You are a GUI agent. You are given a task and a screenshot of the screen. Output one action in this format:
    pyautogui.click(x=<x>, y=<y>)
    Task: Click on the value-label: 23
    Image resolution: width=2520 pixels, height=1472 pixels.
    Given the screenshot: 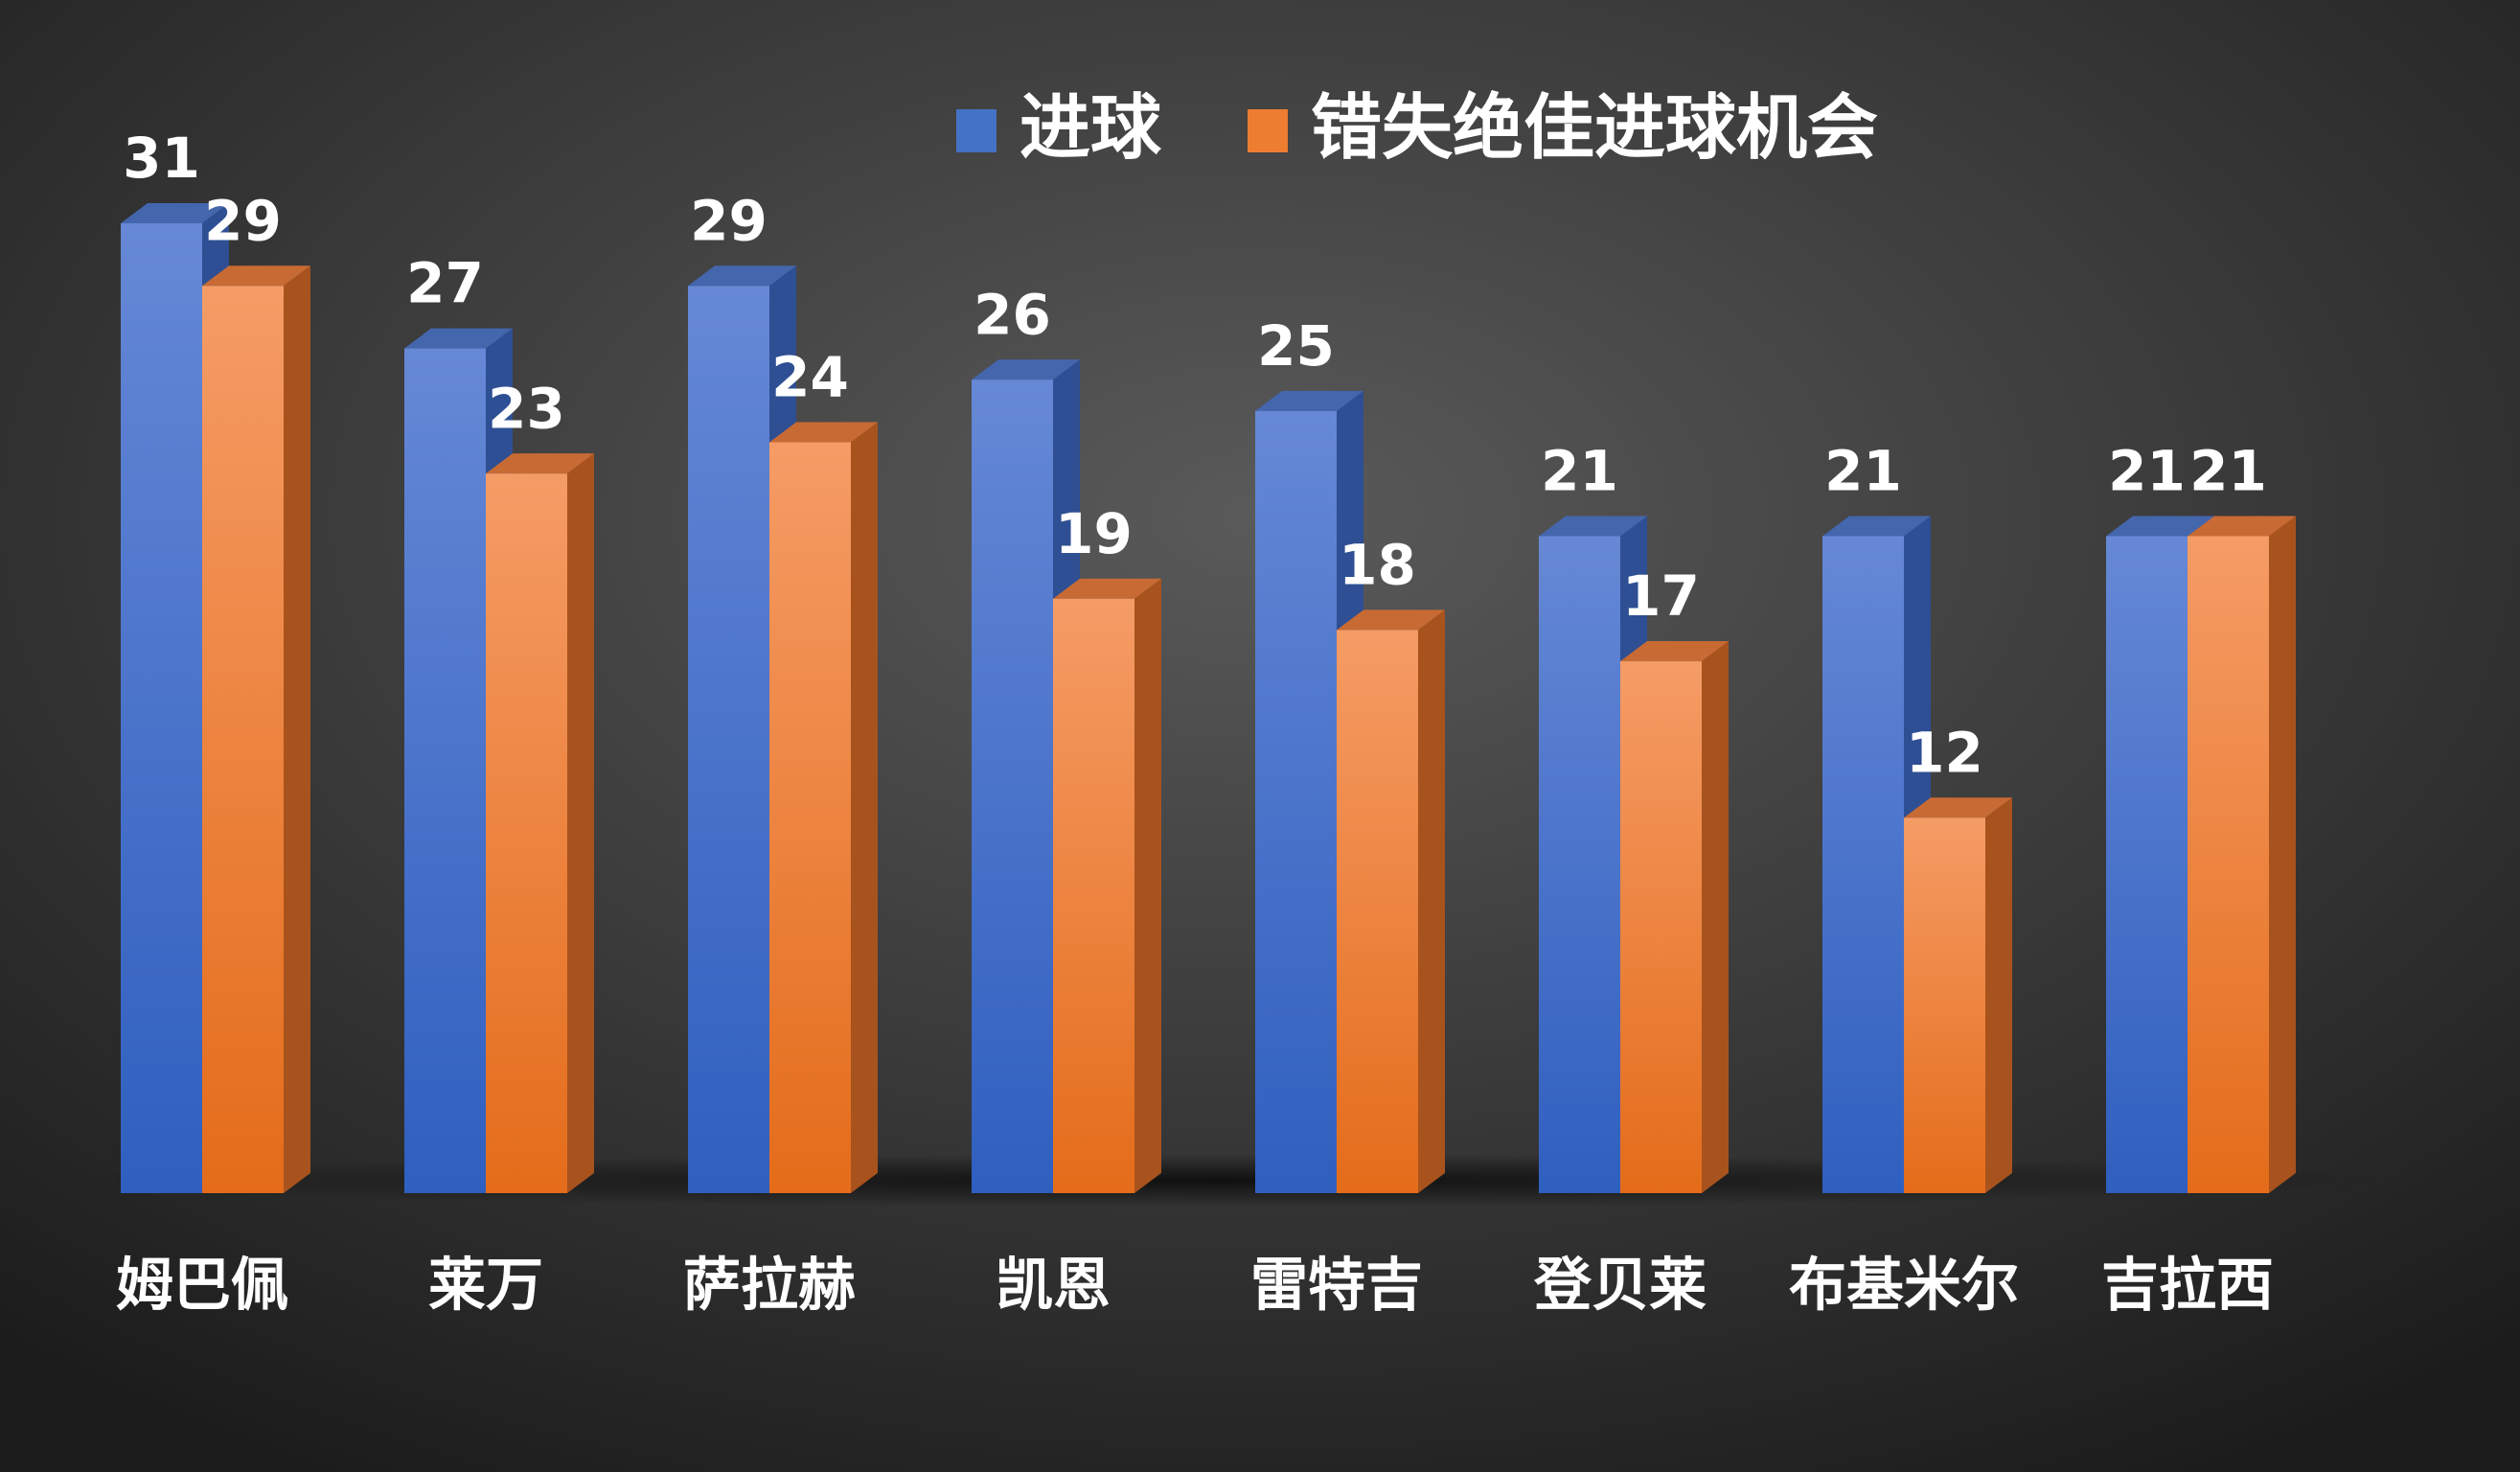 What is the action you would take?
    pyautogui.click(x=526, y=408)
    